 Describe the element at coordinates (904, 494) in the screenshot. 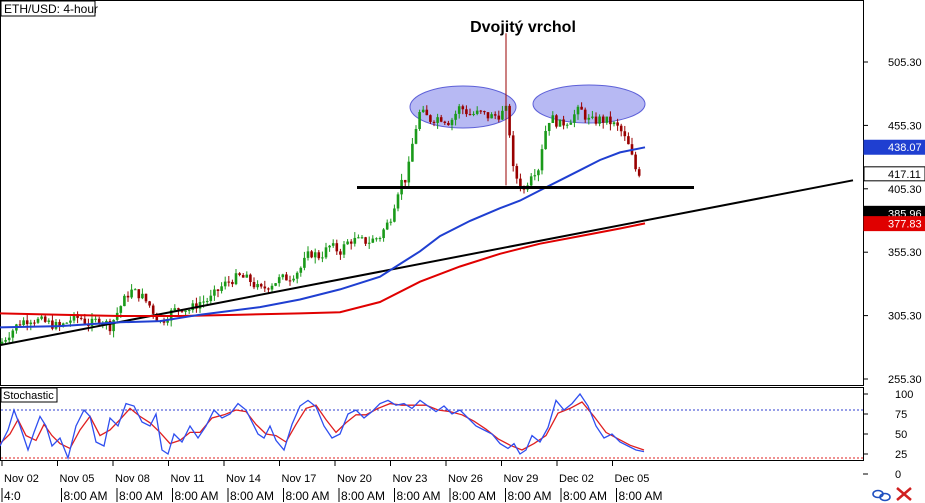

I see `close-icon` at that location.